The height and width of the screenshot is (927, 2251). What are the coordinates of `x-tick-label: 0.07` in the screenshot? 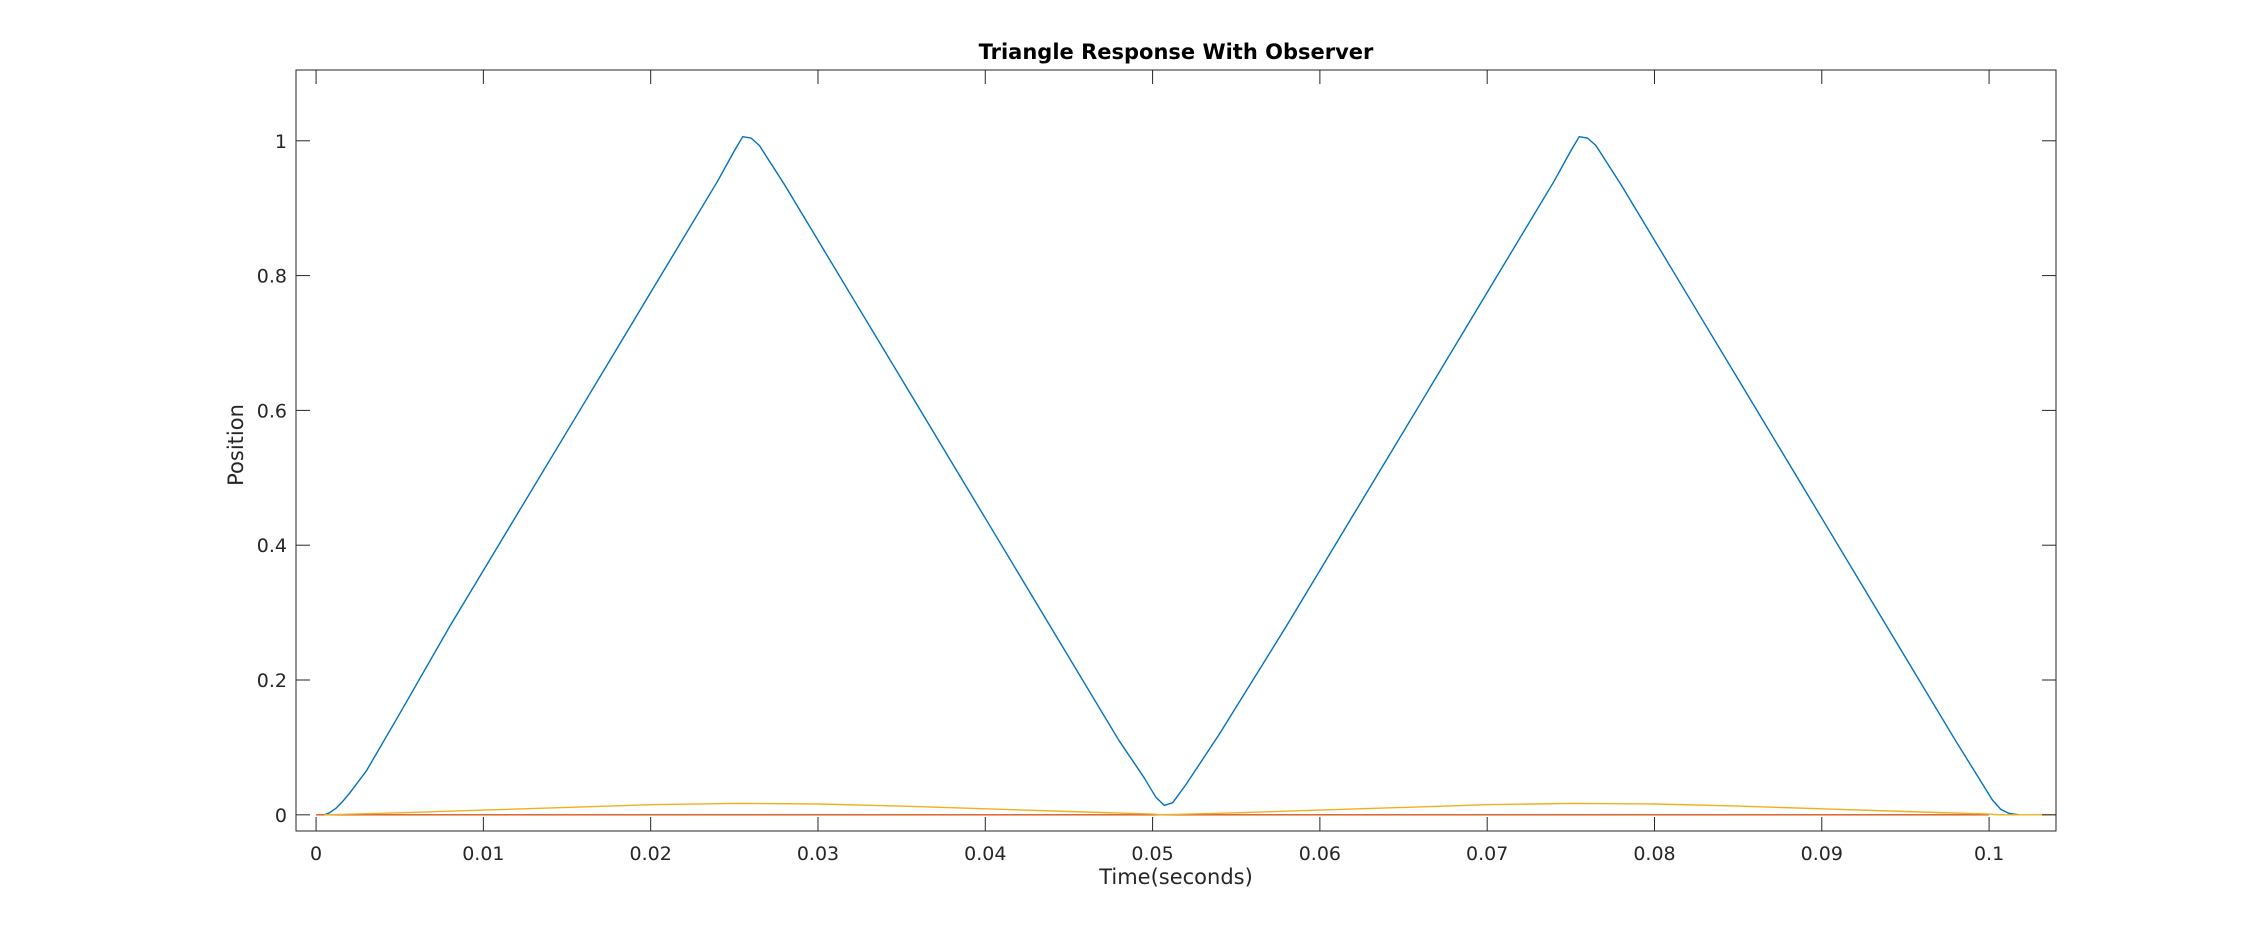 It's located at (1487, 854).